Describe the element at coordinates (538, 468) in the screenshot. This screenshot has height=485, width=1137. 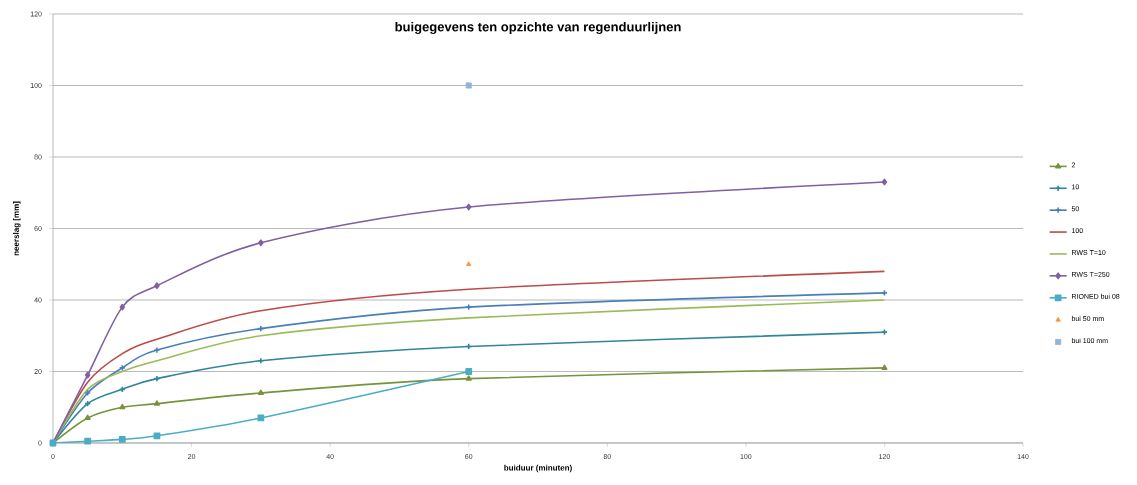
I see `x-axis-title: buiduur (minuten)` at that location.